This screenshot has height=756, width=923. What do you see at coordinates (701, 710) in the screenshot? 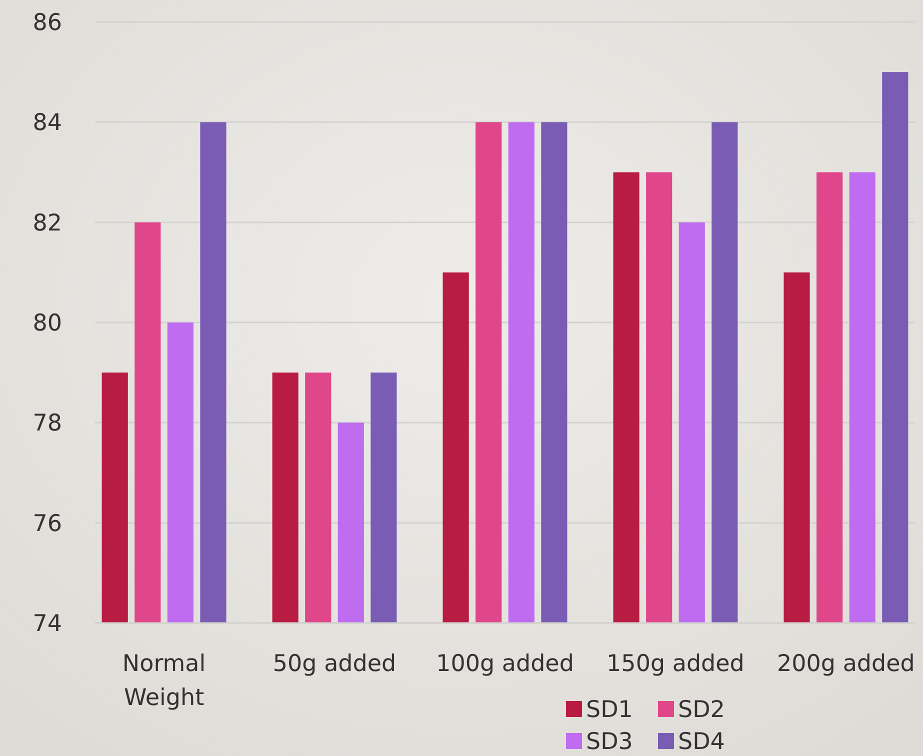
I see `legend-label: SD2` at bounding box center [701, 710].